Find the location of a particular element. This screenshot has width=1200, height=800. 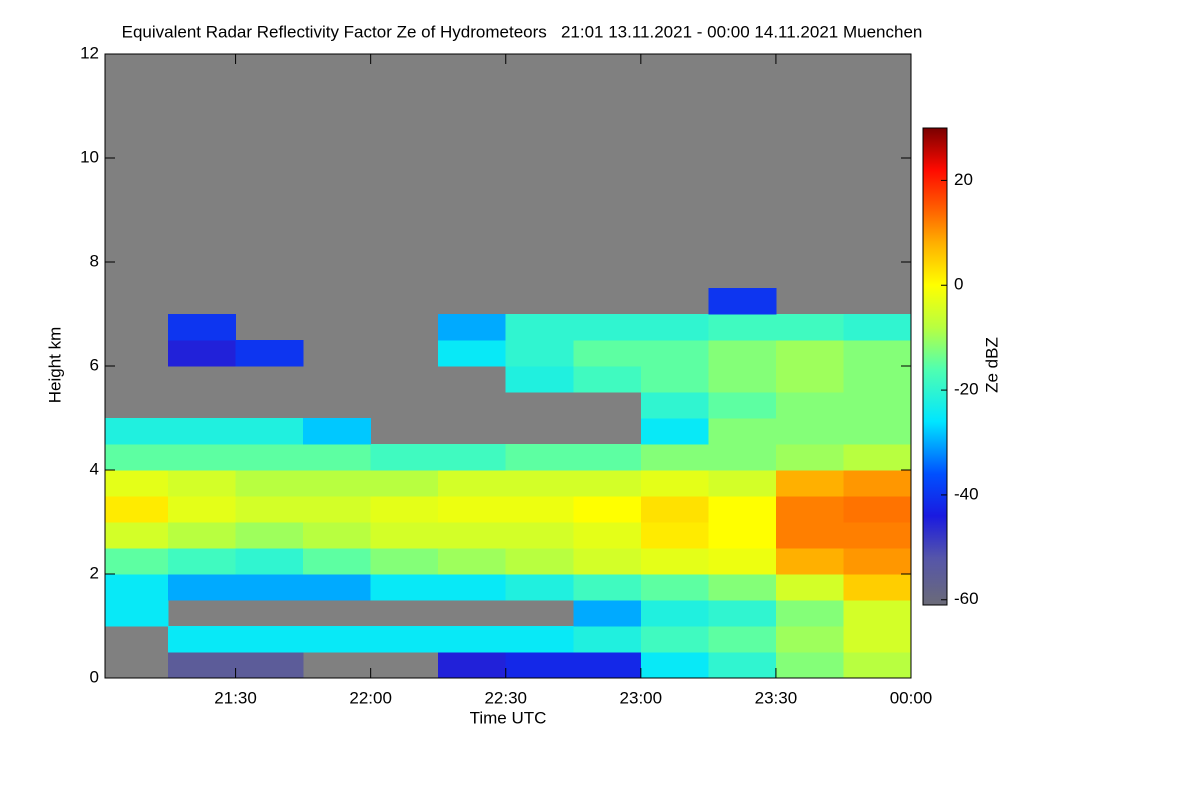

colorbar-tick-label: -20 is located at coordinates (966, 389).